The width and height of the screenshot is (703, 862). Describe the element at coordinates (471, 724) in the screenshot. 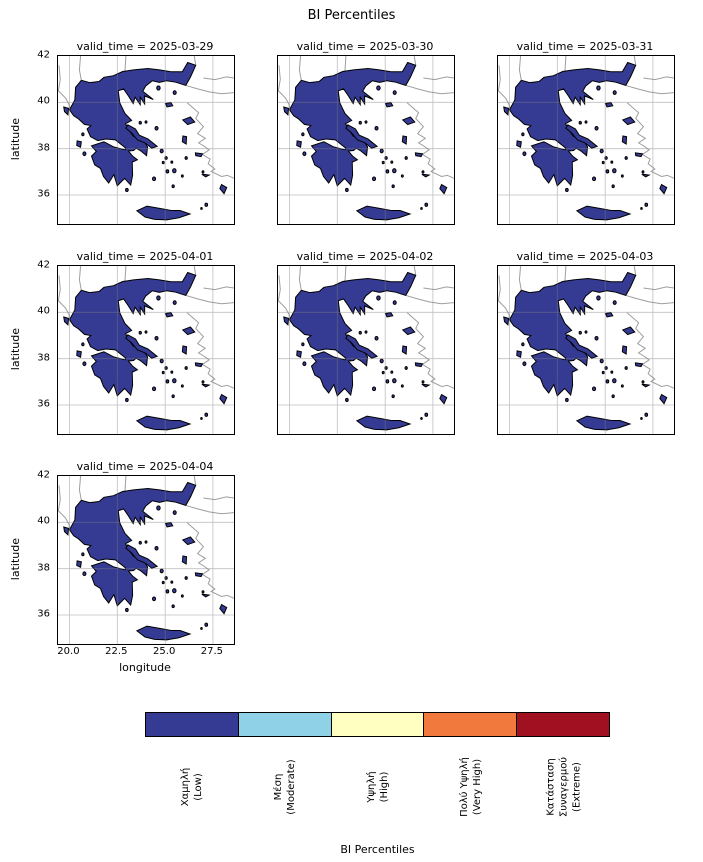

I see `colorbar-segment-very-high` at that location.